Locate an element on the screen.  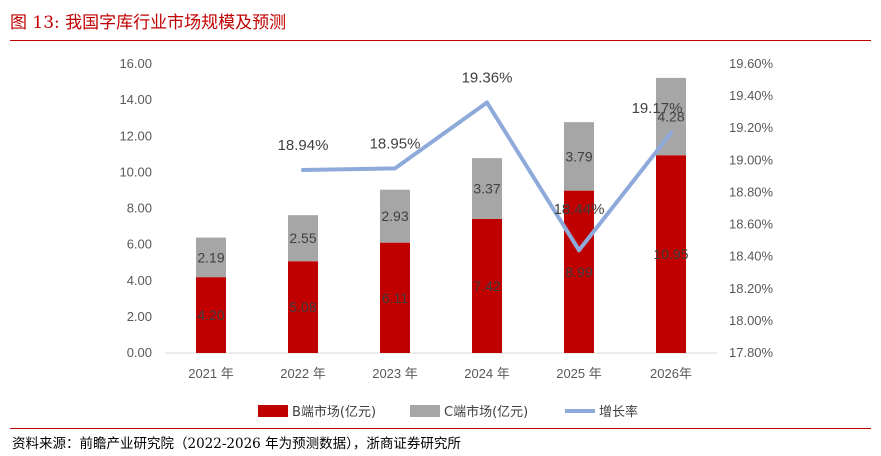
y-left-tick-label: 10.00 is located at coordinates (135, 171).